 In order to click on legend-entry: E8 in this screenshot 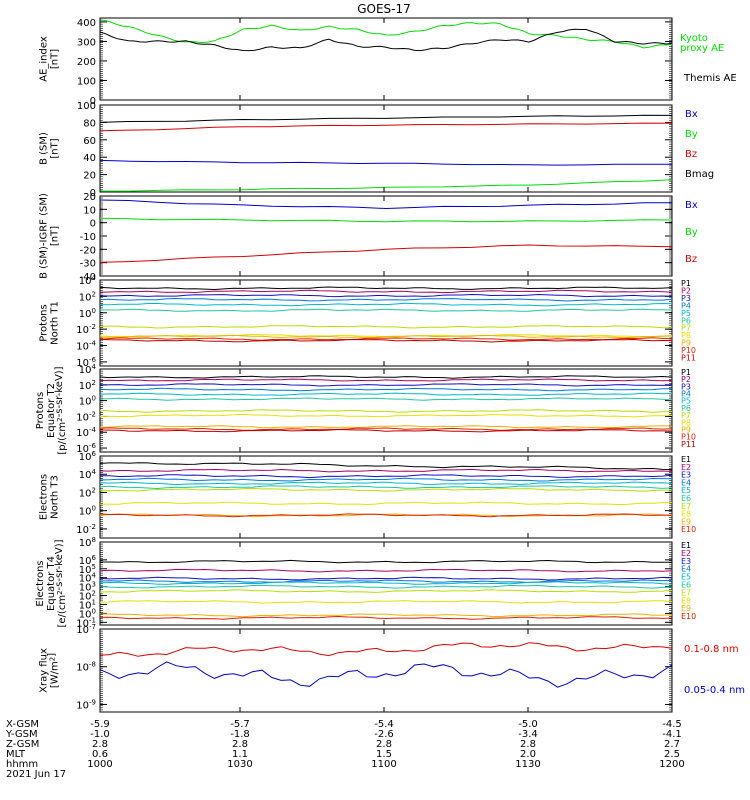, I will do `click(686, 514)`.